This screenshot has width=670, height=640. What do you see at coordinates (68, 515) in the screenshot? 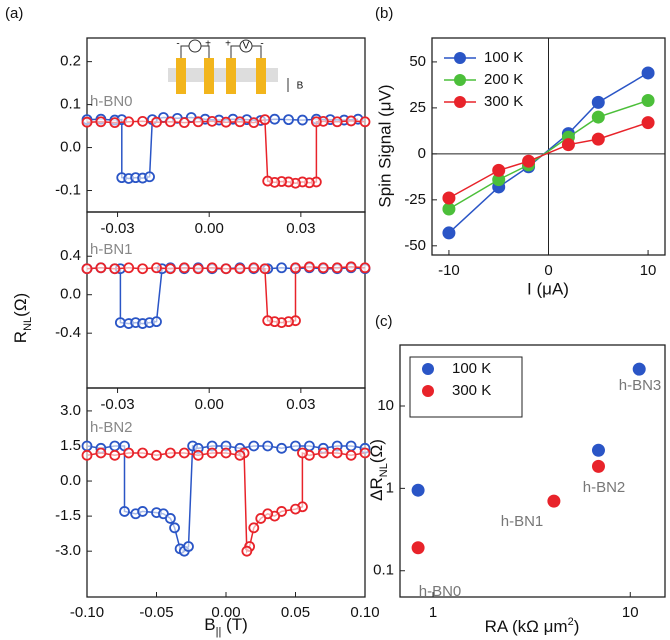
I see `y-tick-label: -1.5` at bounding box center [68, 515].